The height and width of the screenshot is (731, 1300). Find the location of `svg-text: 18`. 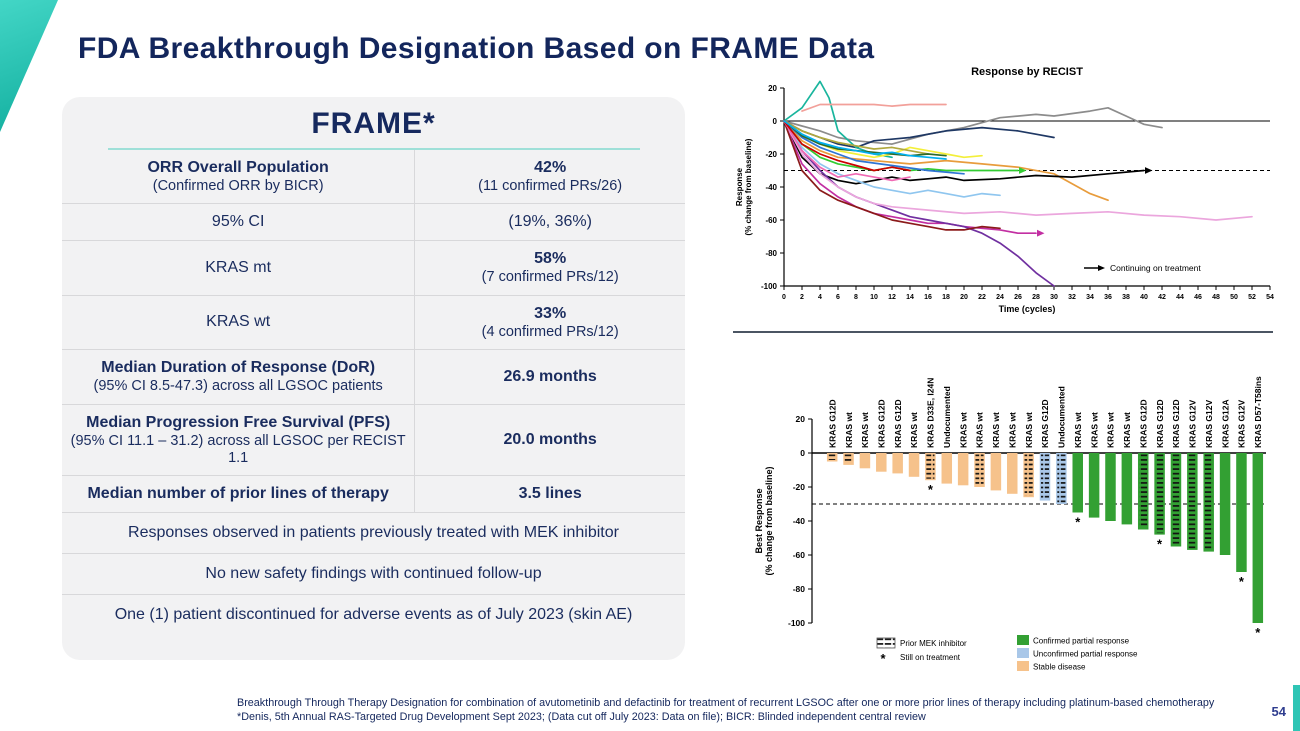

svg-text: 18 is located at coordinates (946, 297).